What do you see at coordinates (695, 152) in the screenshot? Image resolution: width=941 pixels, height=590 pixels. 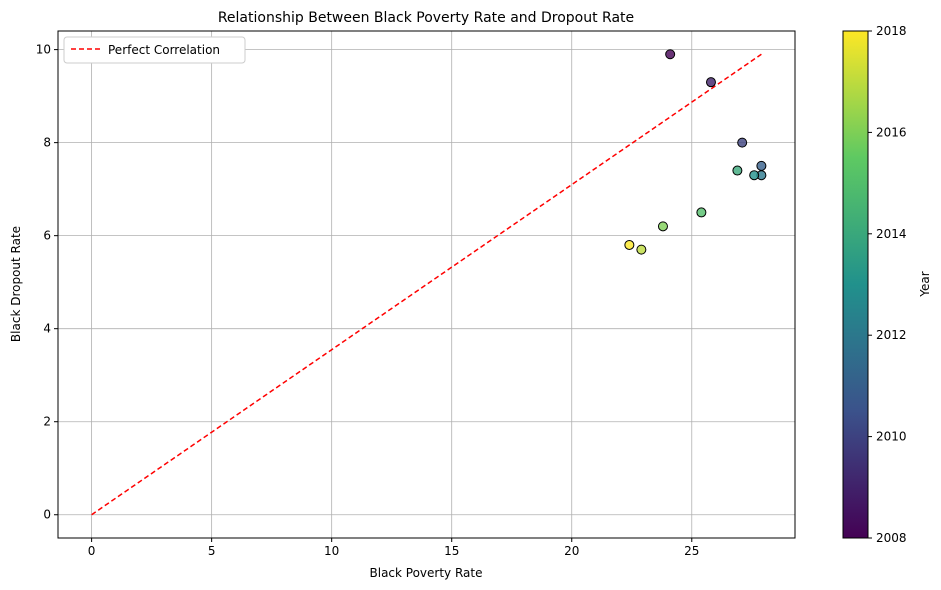 I see `data-points` at bounding box center [695, 152].